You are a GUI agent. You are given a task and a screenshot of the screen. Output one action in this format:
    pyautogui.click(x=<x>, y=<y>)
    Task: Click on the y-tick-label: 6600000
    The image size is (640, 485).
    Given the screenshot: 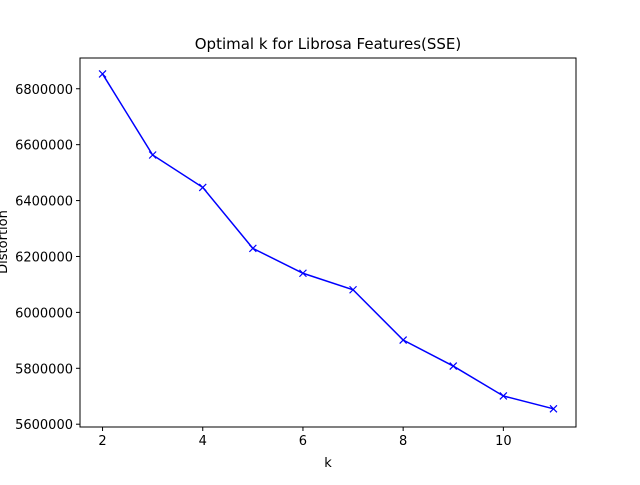 What is the action you would take?
    pyautogui.click(x=44, y=146)
    